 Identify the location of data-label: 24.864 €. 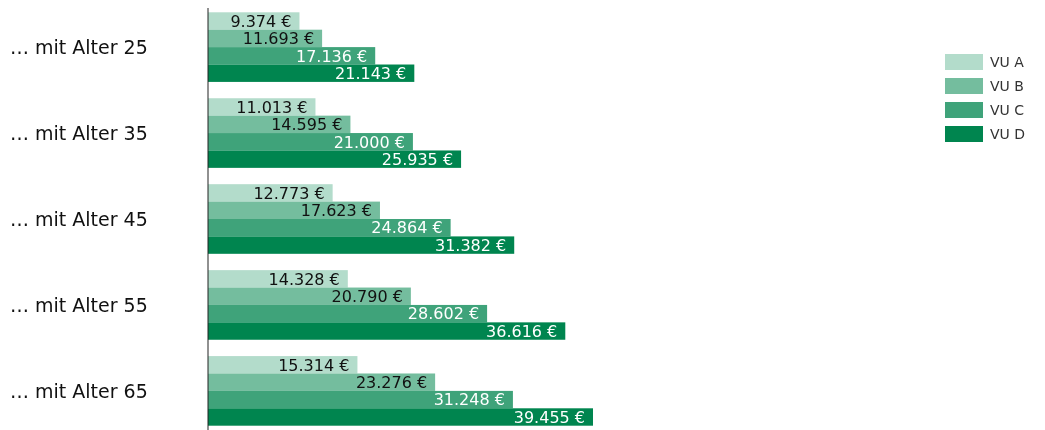
(407, 228).